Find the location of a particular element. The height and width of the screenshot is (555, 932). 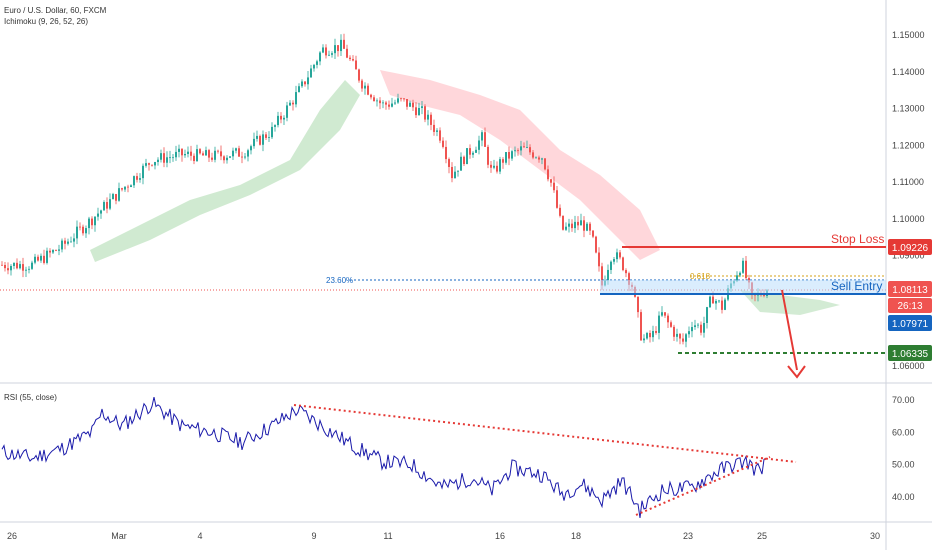

time-tick-9: 30 is located at coordinates (875, 536).